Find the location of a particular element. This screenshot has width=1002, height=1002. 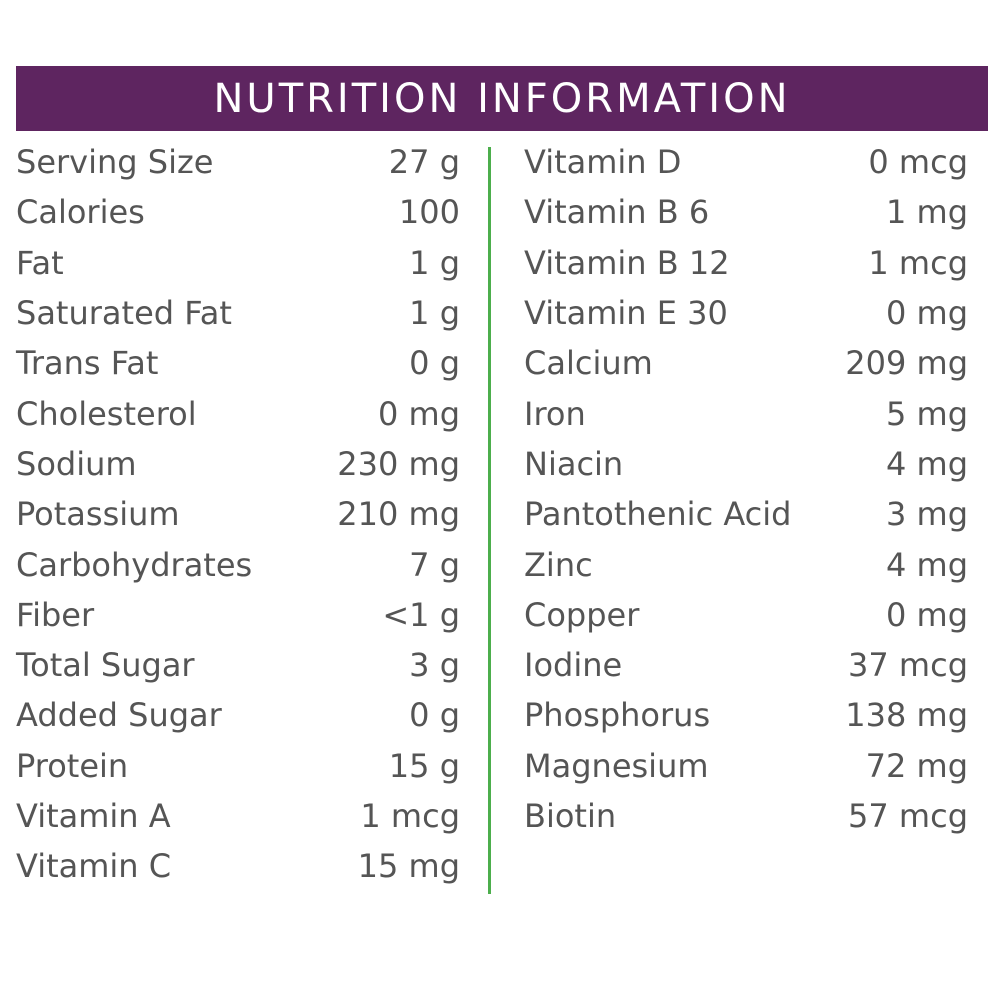

nutrient-row: Cholesterol 0 mg is located at coordinates (238, 413).